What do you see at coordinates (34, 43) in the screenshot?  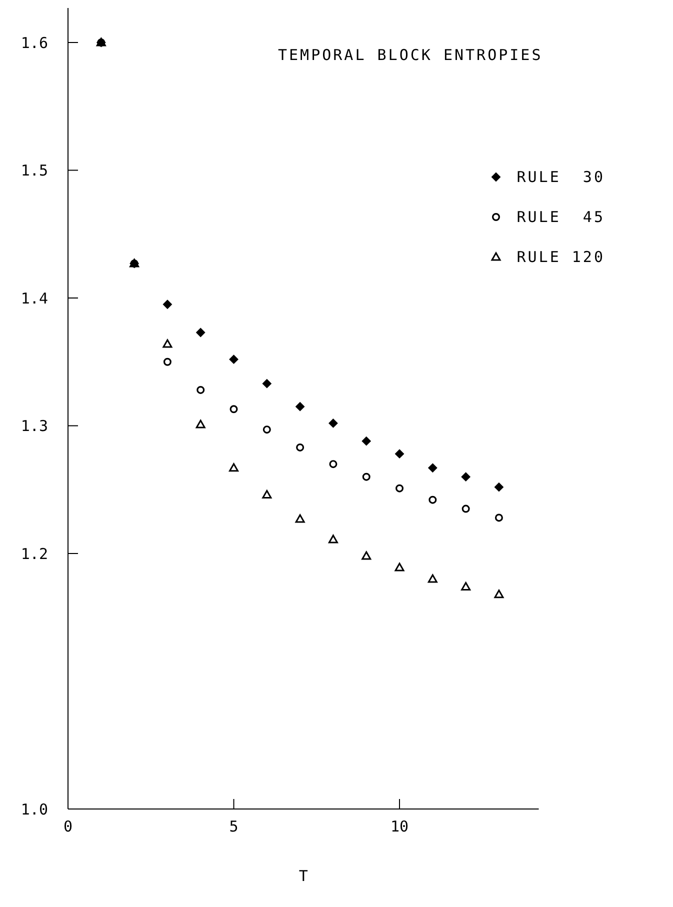 I see `y-tick-label: 1.6` at bounding box center [34, 43].